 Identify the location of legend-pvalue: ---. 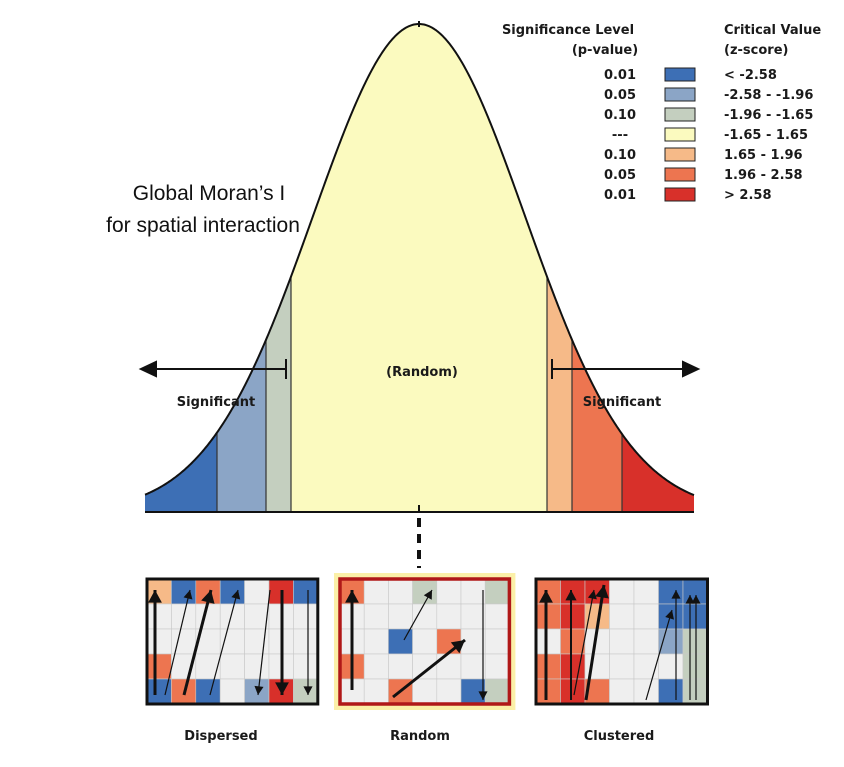
(620, 135).